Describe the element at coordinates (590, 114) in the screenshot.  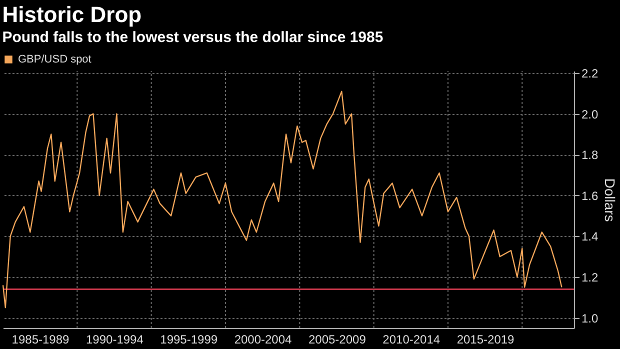
I see `y-tick-label: 2.0` at that location.